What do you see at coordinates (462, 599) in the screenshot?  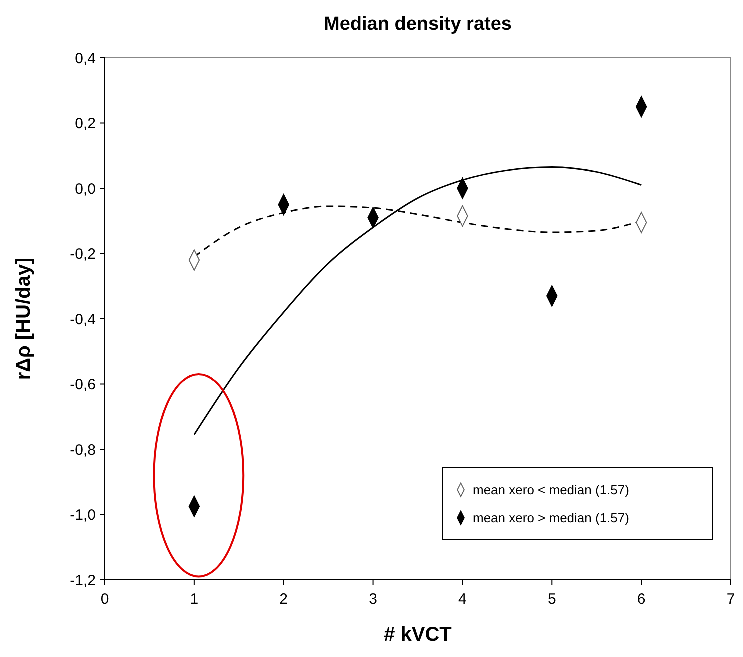 I see `x-tick-label: 4` at bounding box center [462, 599].